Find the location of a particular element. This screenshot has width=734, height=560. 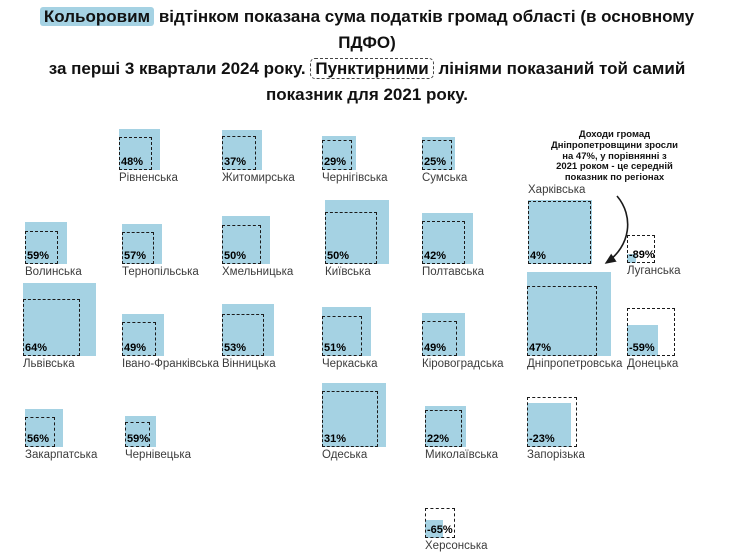

region-tile: 50% Київська is located at coordinates (357, 239).